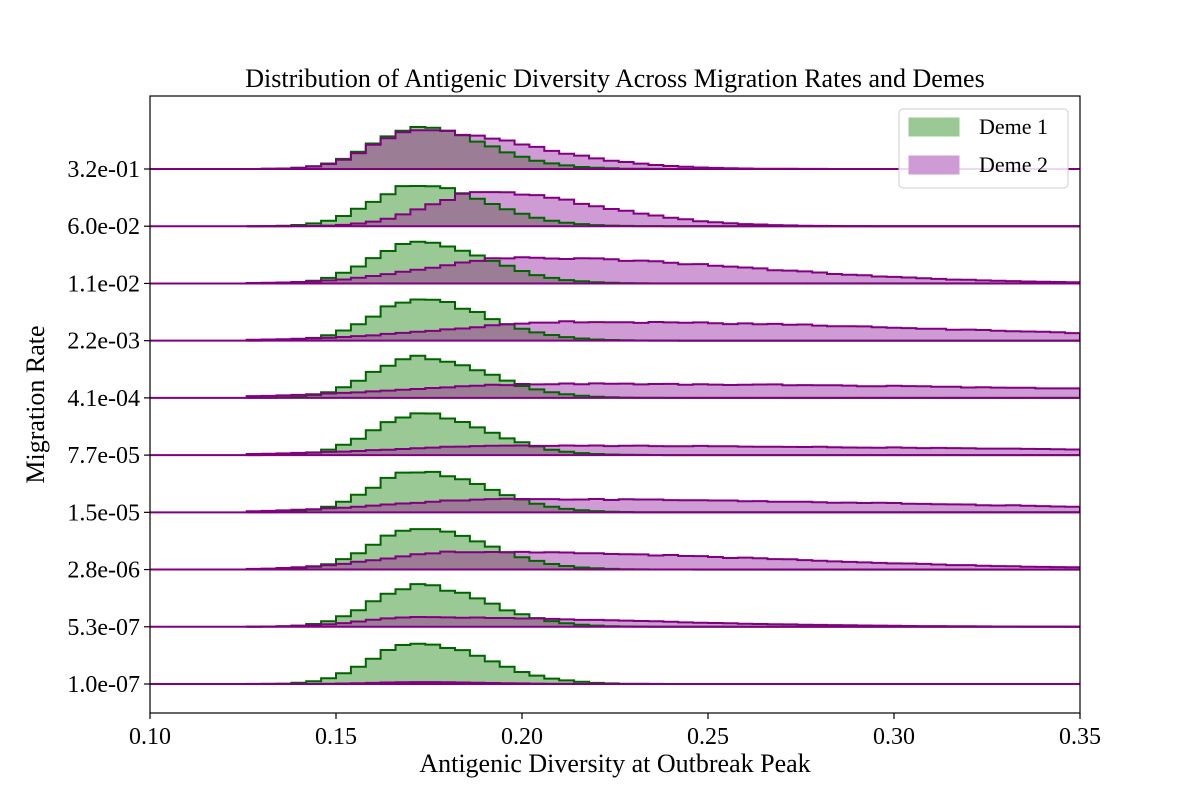 The width and height of the screenshot is (1200, 800). I want to click on legend: Deme 1 Deme 2, so click(983, 148).